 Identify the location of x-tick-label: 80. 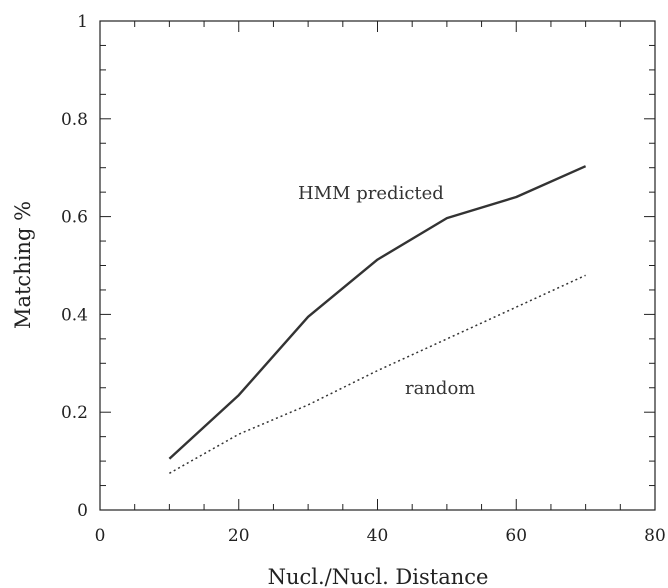
(655, 536).